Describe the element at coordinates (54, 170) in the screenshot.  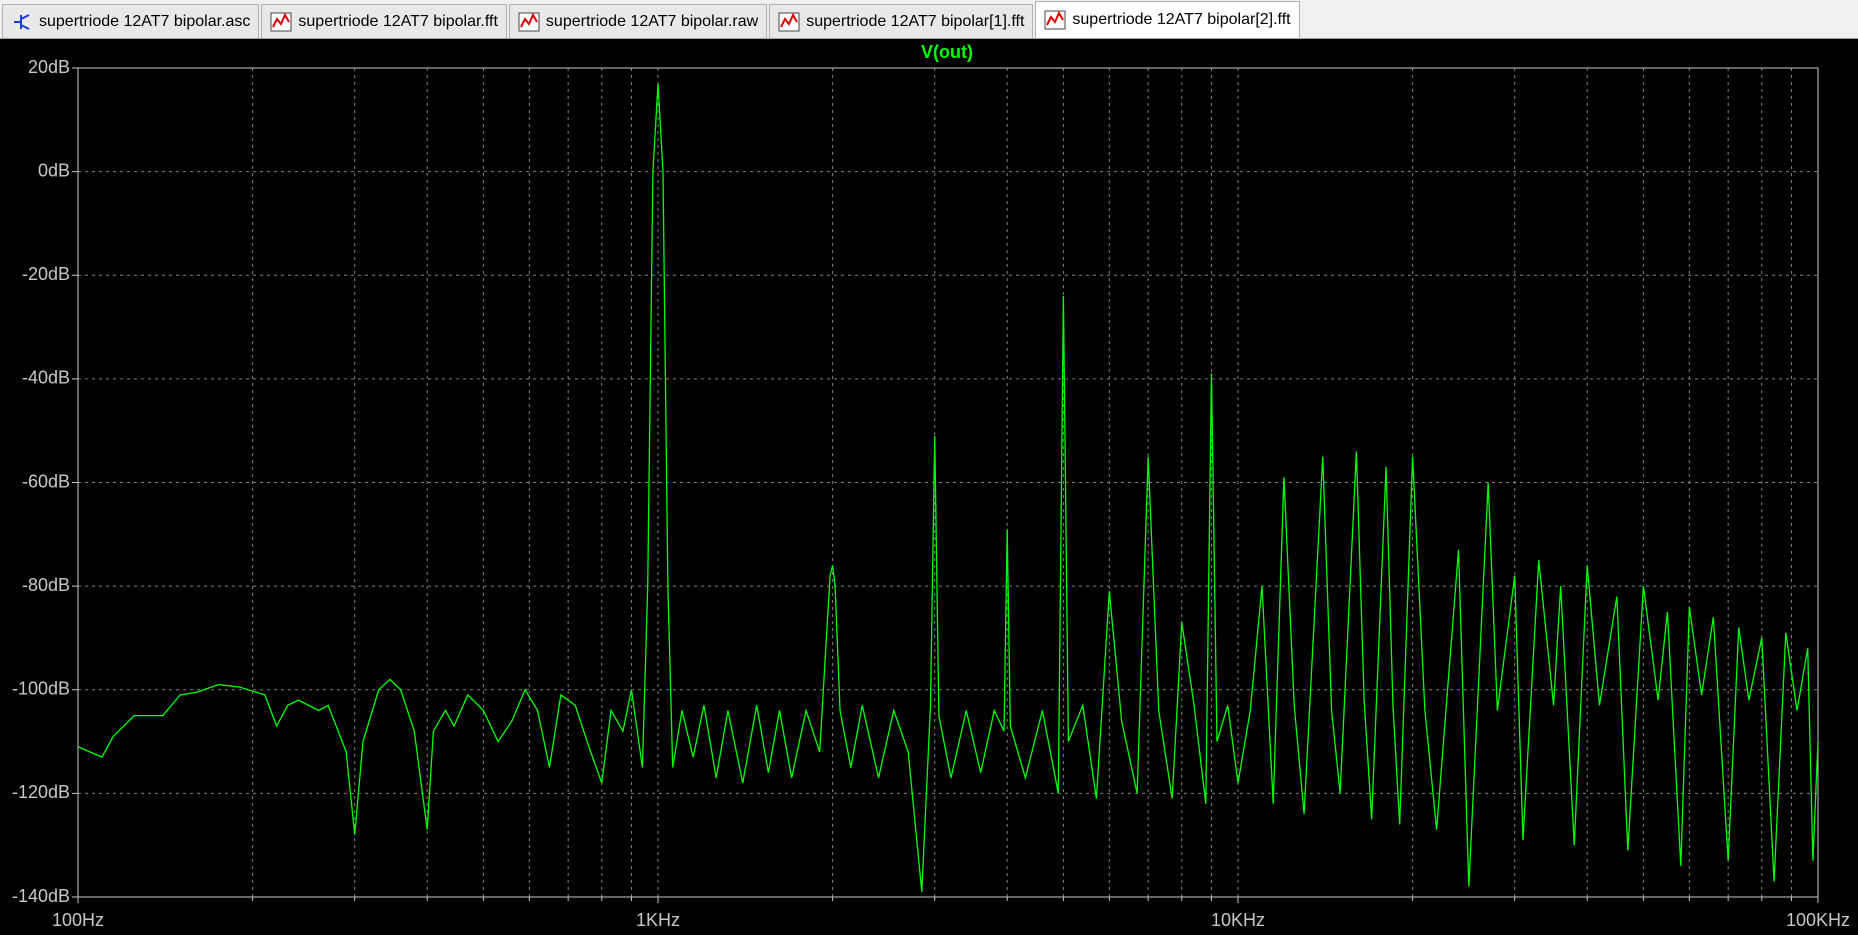
I see `y-tick-label: 0dB` at that location.